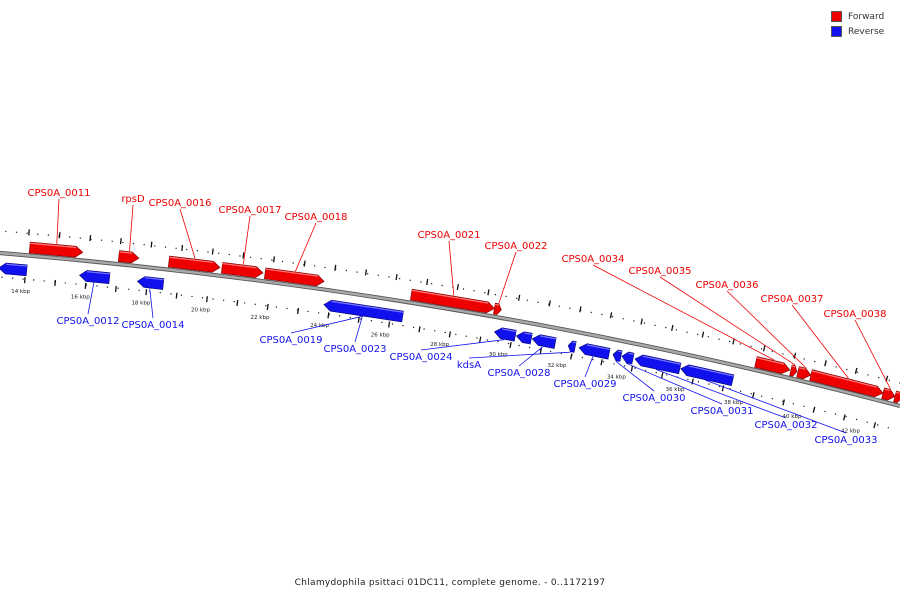  I want to click on reverse-gene-label: CPS0A_0014, so click(152, 325).